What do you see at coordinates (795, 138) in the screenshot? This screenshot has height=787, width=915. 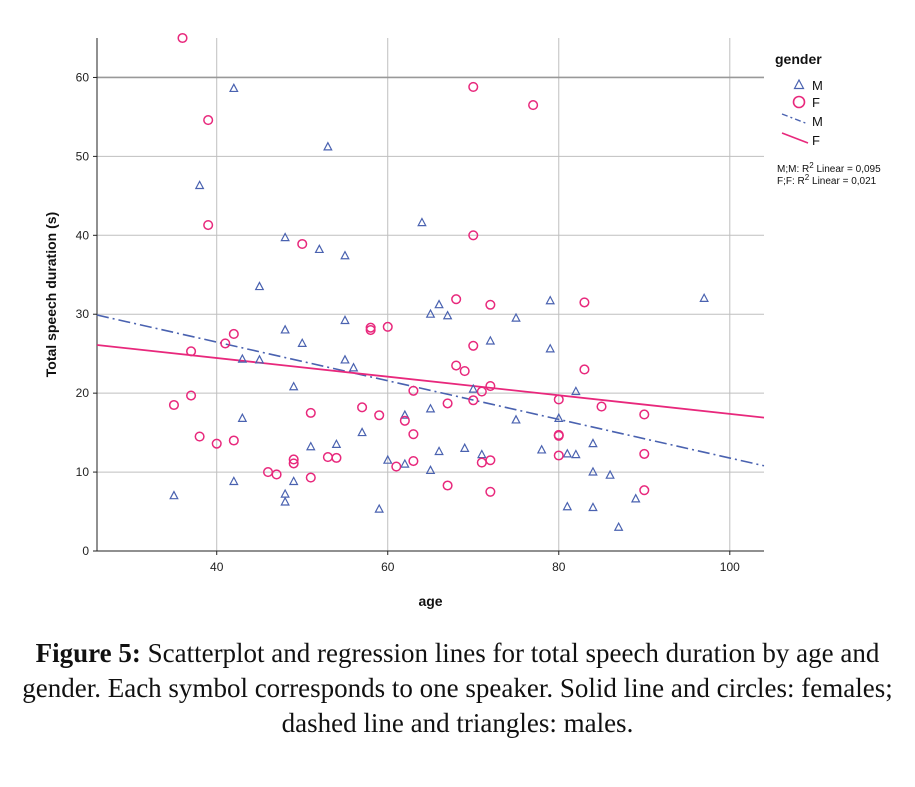 I see `legend-line-f` at bounding box center [795, 138].